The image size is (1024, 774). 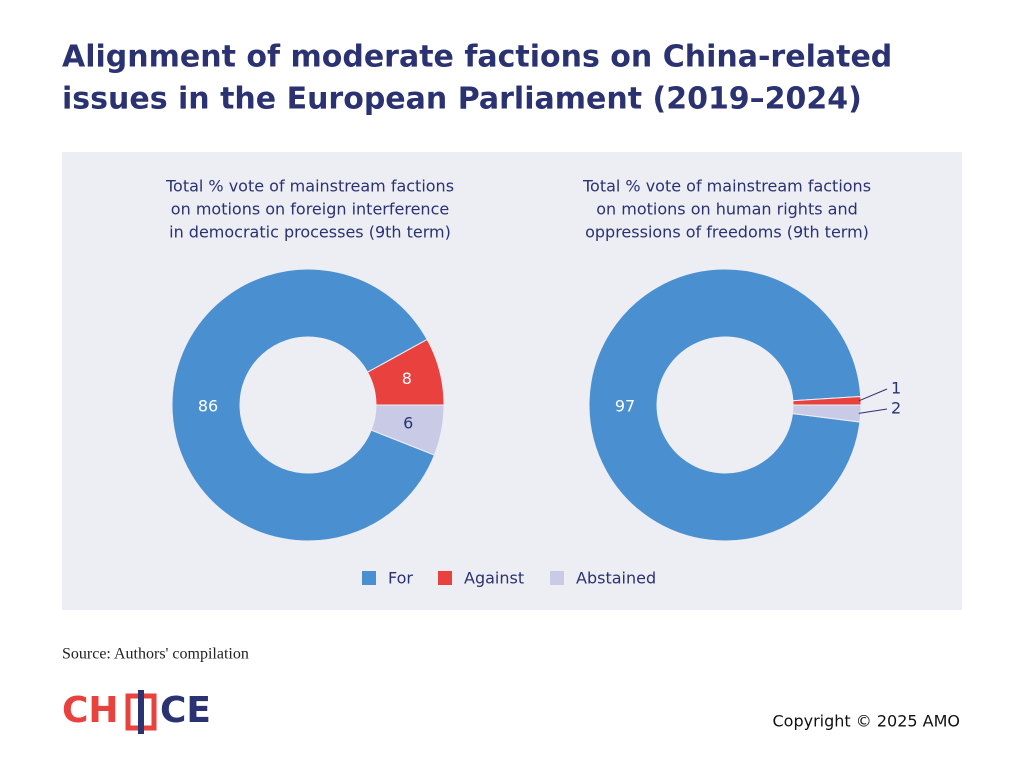 What do you see at coordinates (185, 710) in the screenshot?
I see `logo: CE` at bounding box center [185, 710].